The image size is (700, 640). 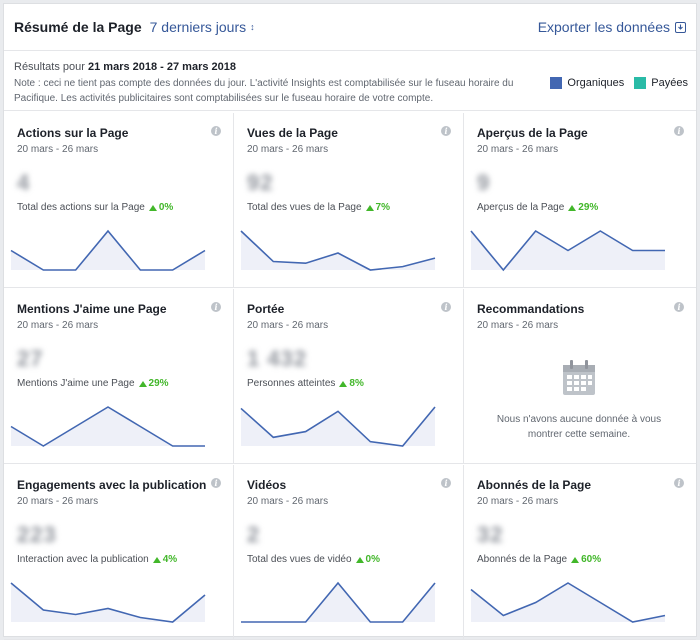 What do you see at coordinates (292, 133) in the screenshot?
I see `card-title: Vues de la Page` at bounding box center [292, 133].